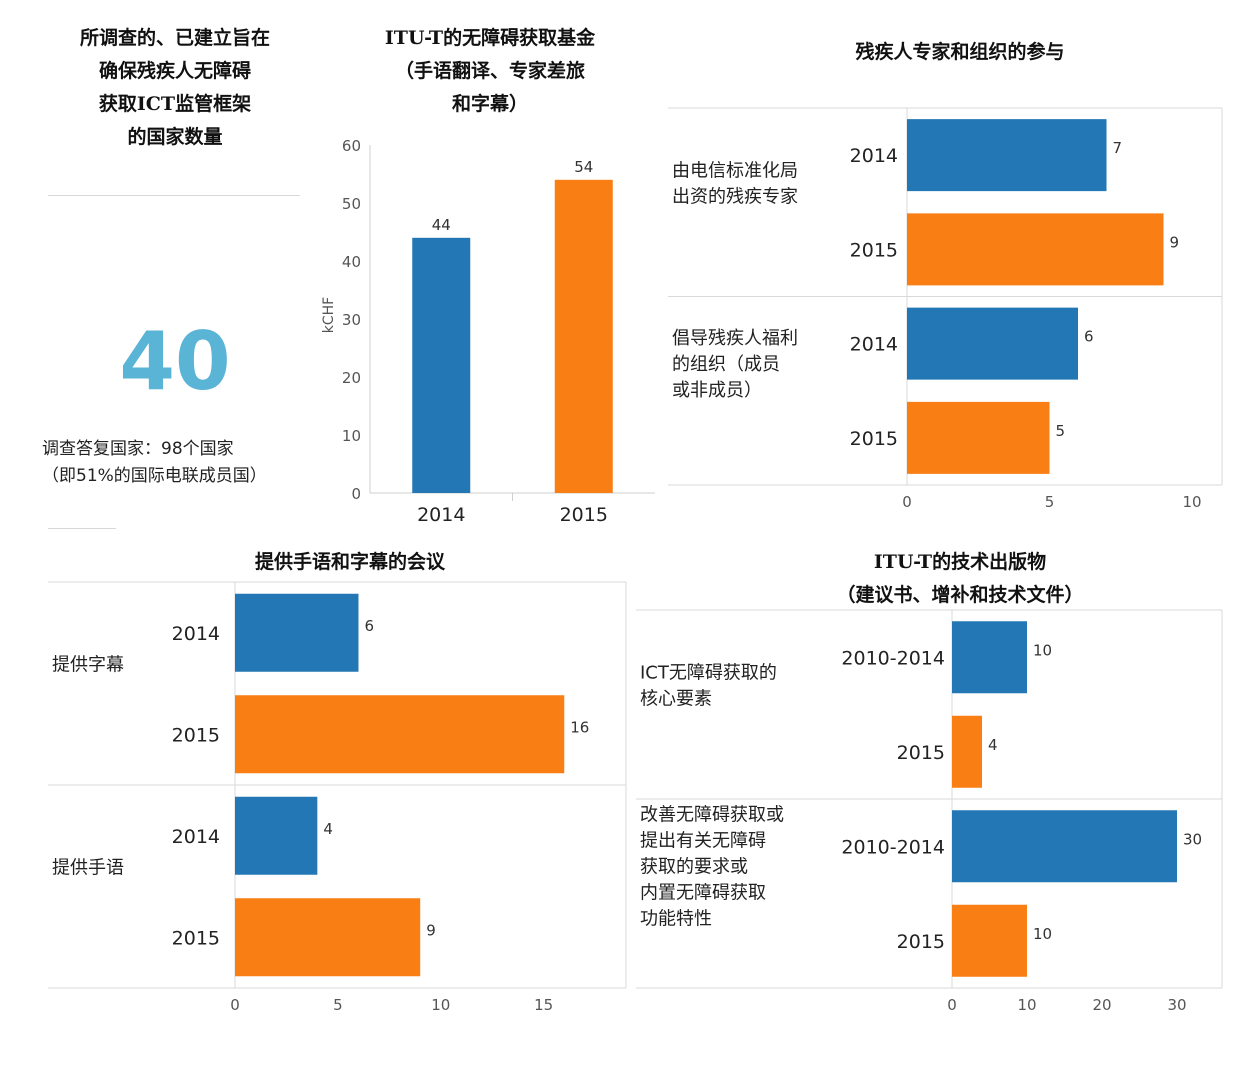 The width and height of the screenshot is (1260, 1068). I want to click on publications-data-label: 4, so click(993, 745).